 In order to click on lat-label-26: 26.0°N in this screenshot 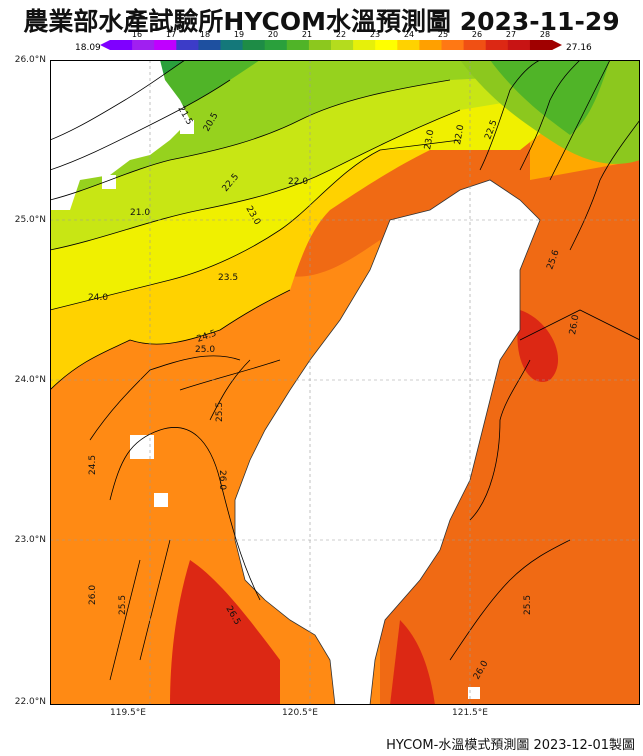, I will do `click(30, 60)`.